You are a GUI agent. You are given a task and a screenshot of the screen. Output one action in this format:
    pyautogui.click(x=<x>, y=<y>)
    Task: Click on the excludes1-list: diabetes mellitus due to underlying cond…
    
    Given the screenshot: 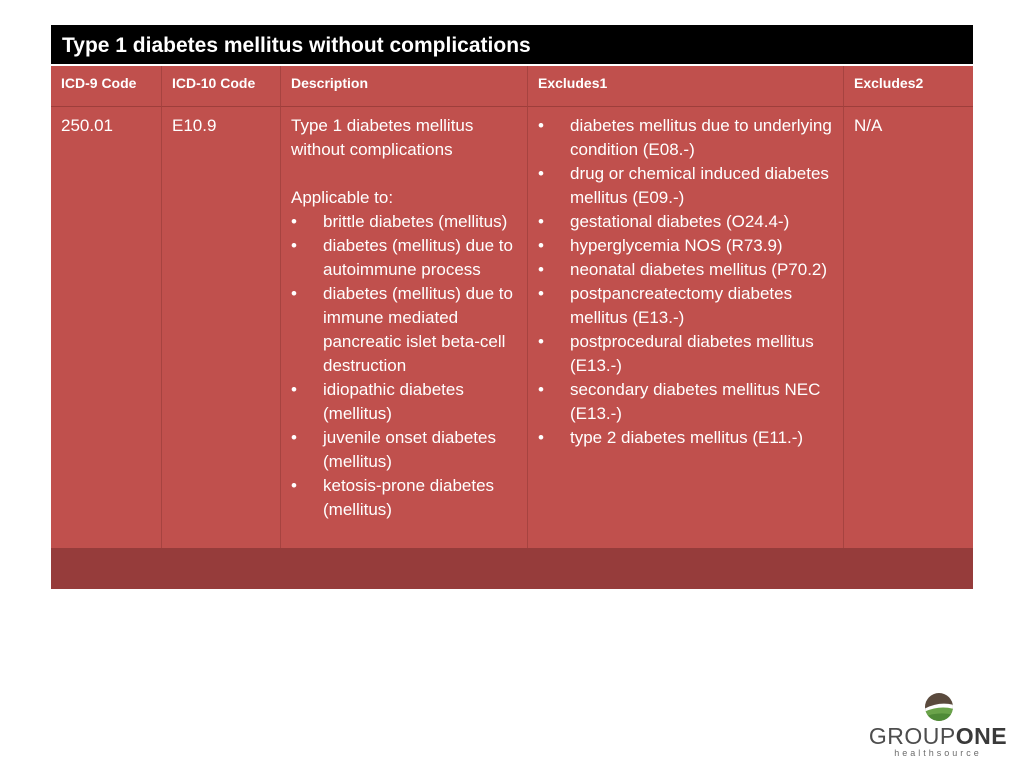 What is the action you would take?
    pyautogui.click(x=685, y=282)
    